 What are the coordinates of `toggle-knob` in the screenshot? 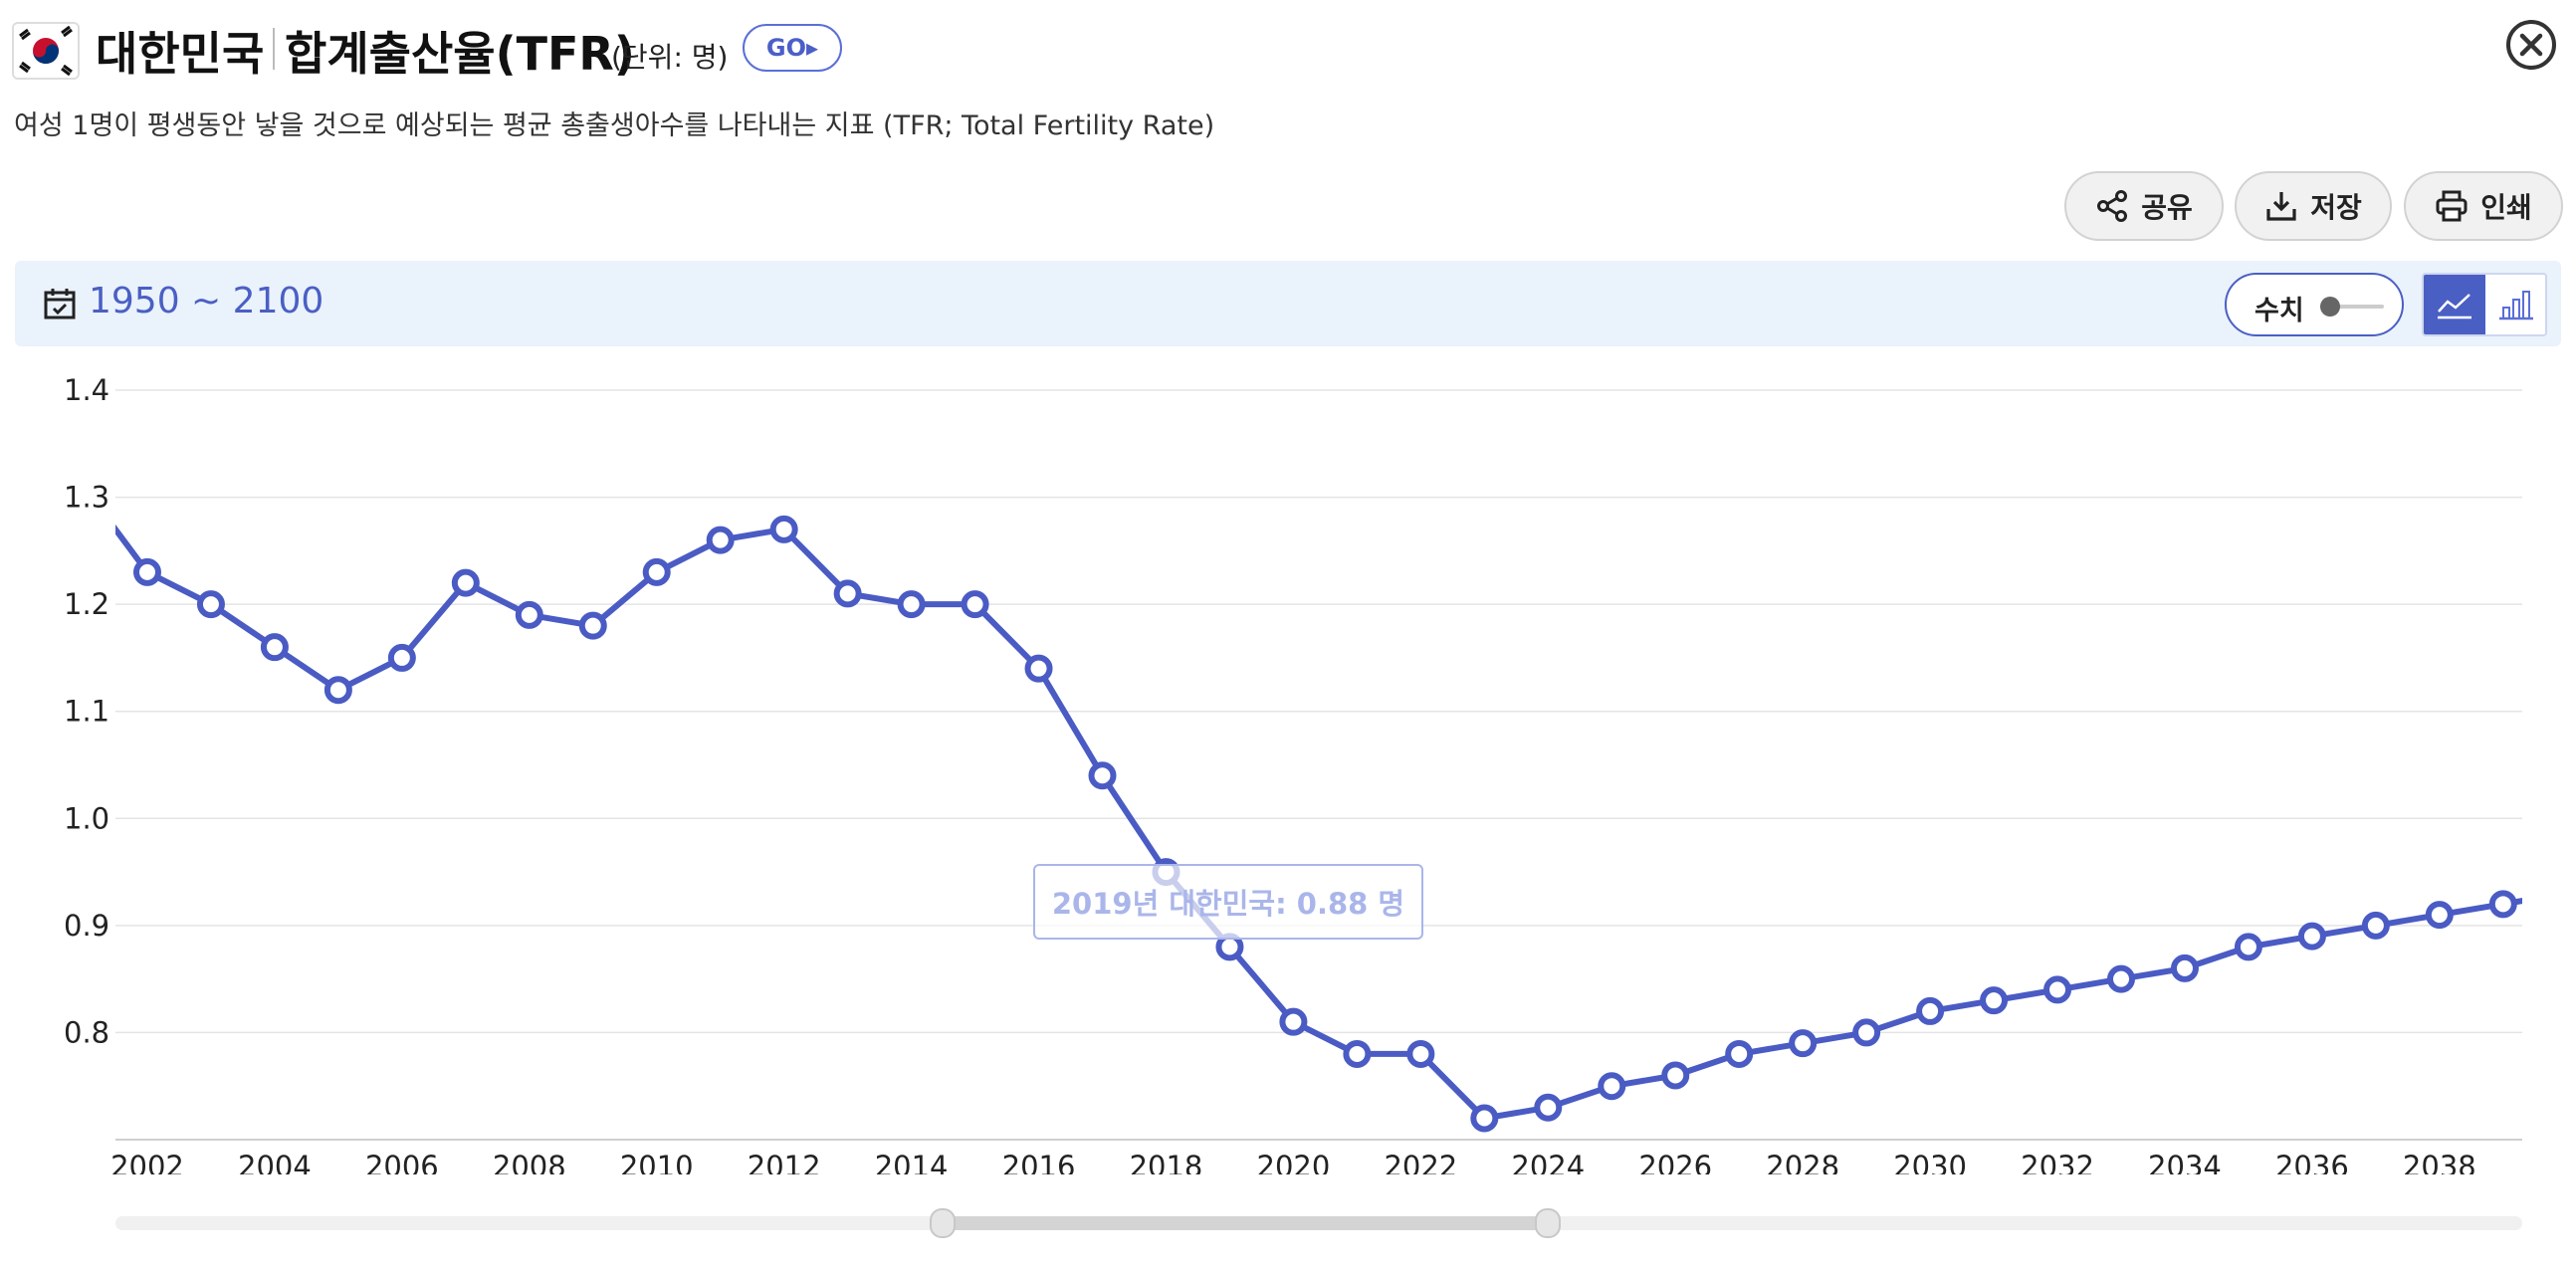 It's located at (2330, 307).